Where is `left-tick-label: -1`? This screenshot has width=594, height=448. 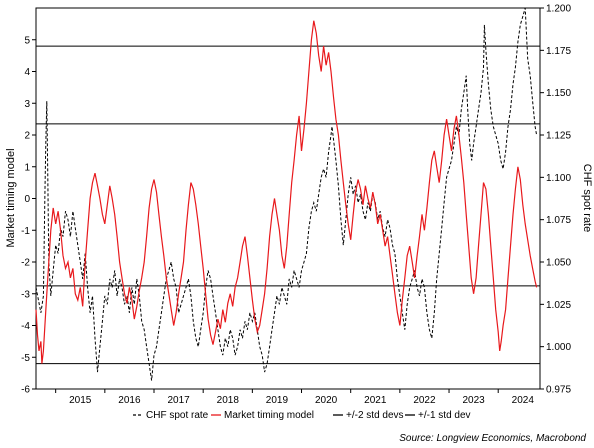 left-tick-label: -1 is located at coordinates (25, 231).